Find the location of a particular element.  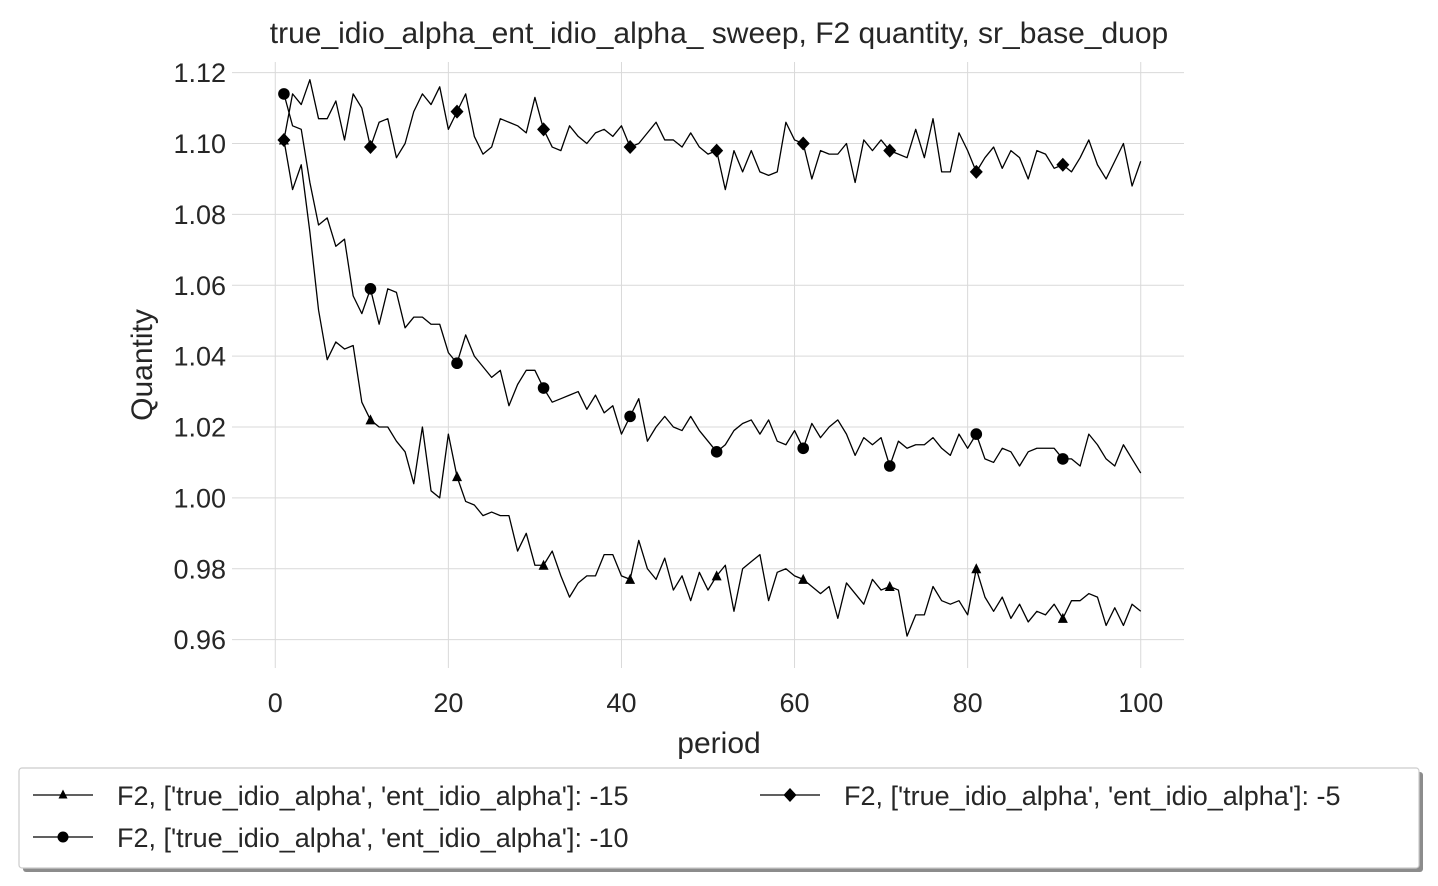

x-axis-label: period is located at coordinates (718, 743).